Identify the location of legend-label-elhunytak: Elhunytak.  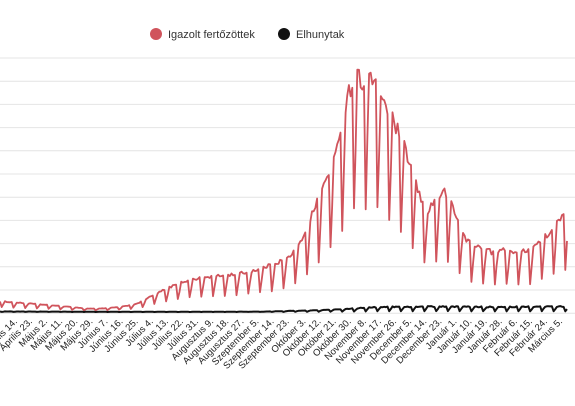
(320, 35).